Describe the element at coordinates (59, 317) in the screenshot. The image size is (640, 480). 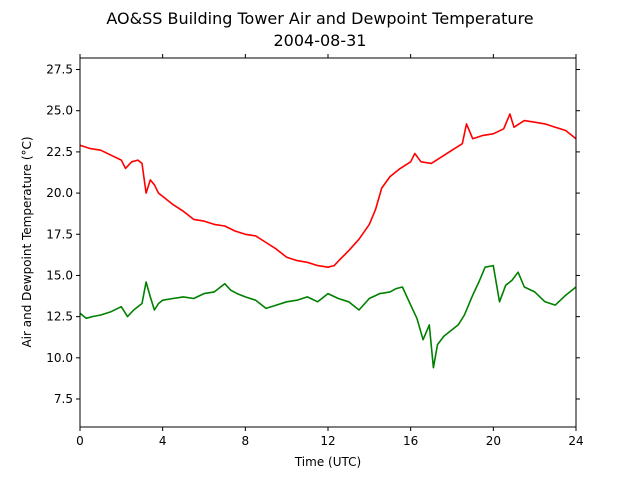
I see `y-tick-label: 12.5` at that location.